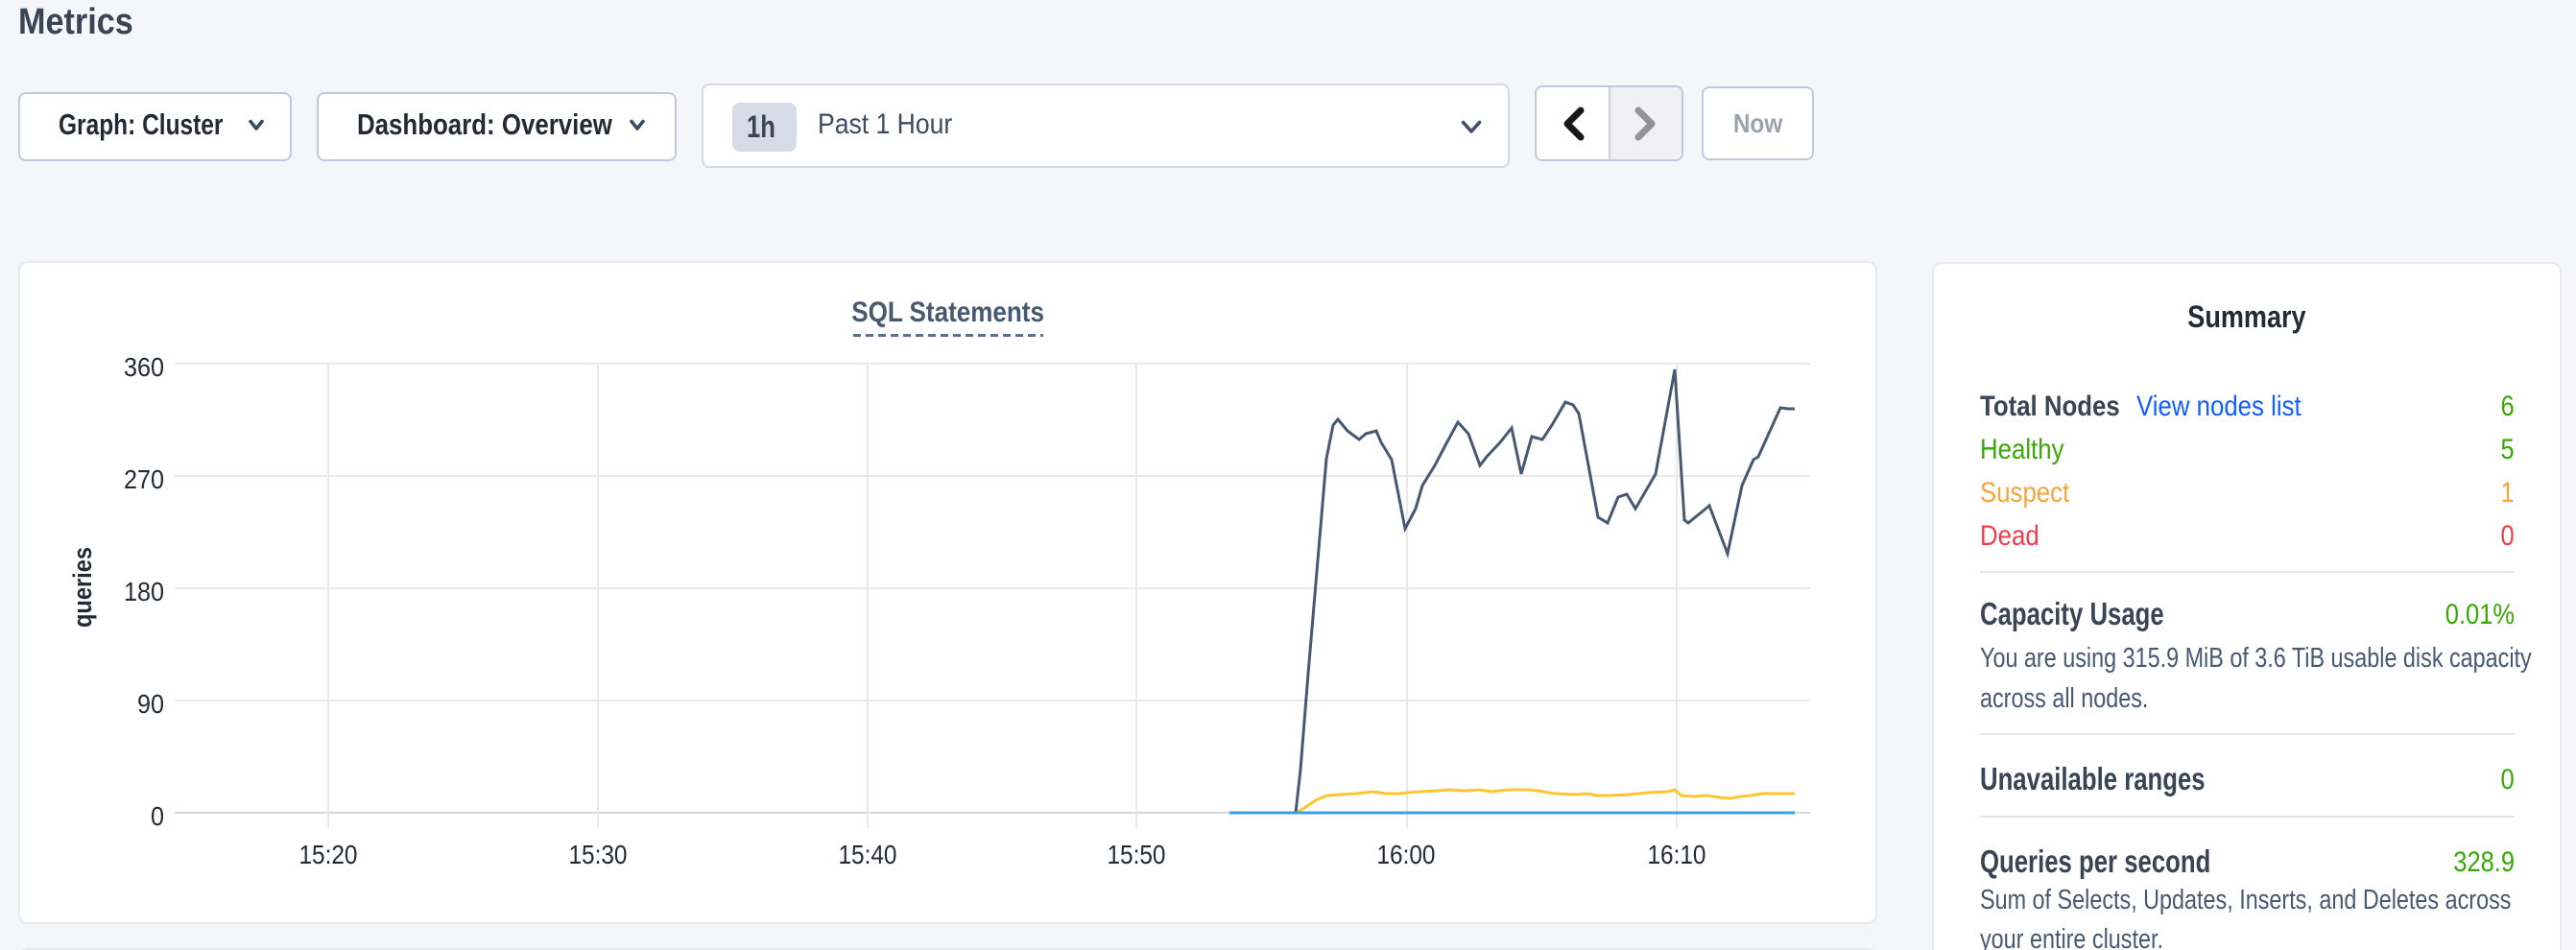 This screenshot has width=2576, height=950. I want to click on svg-text: 16:10, so click(1677, 854).